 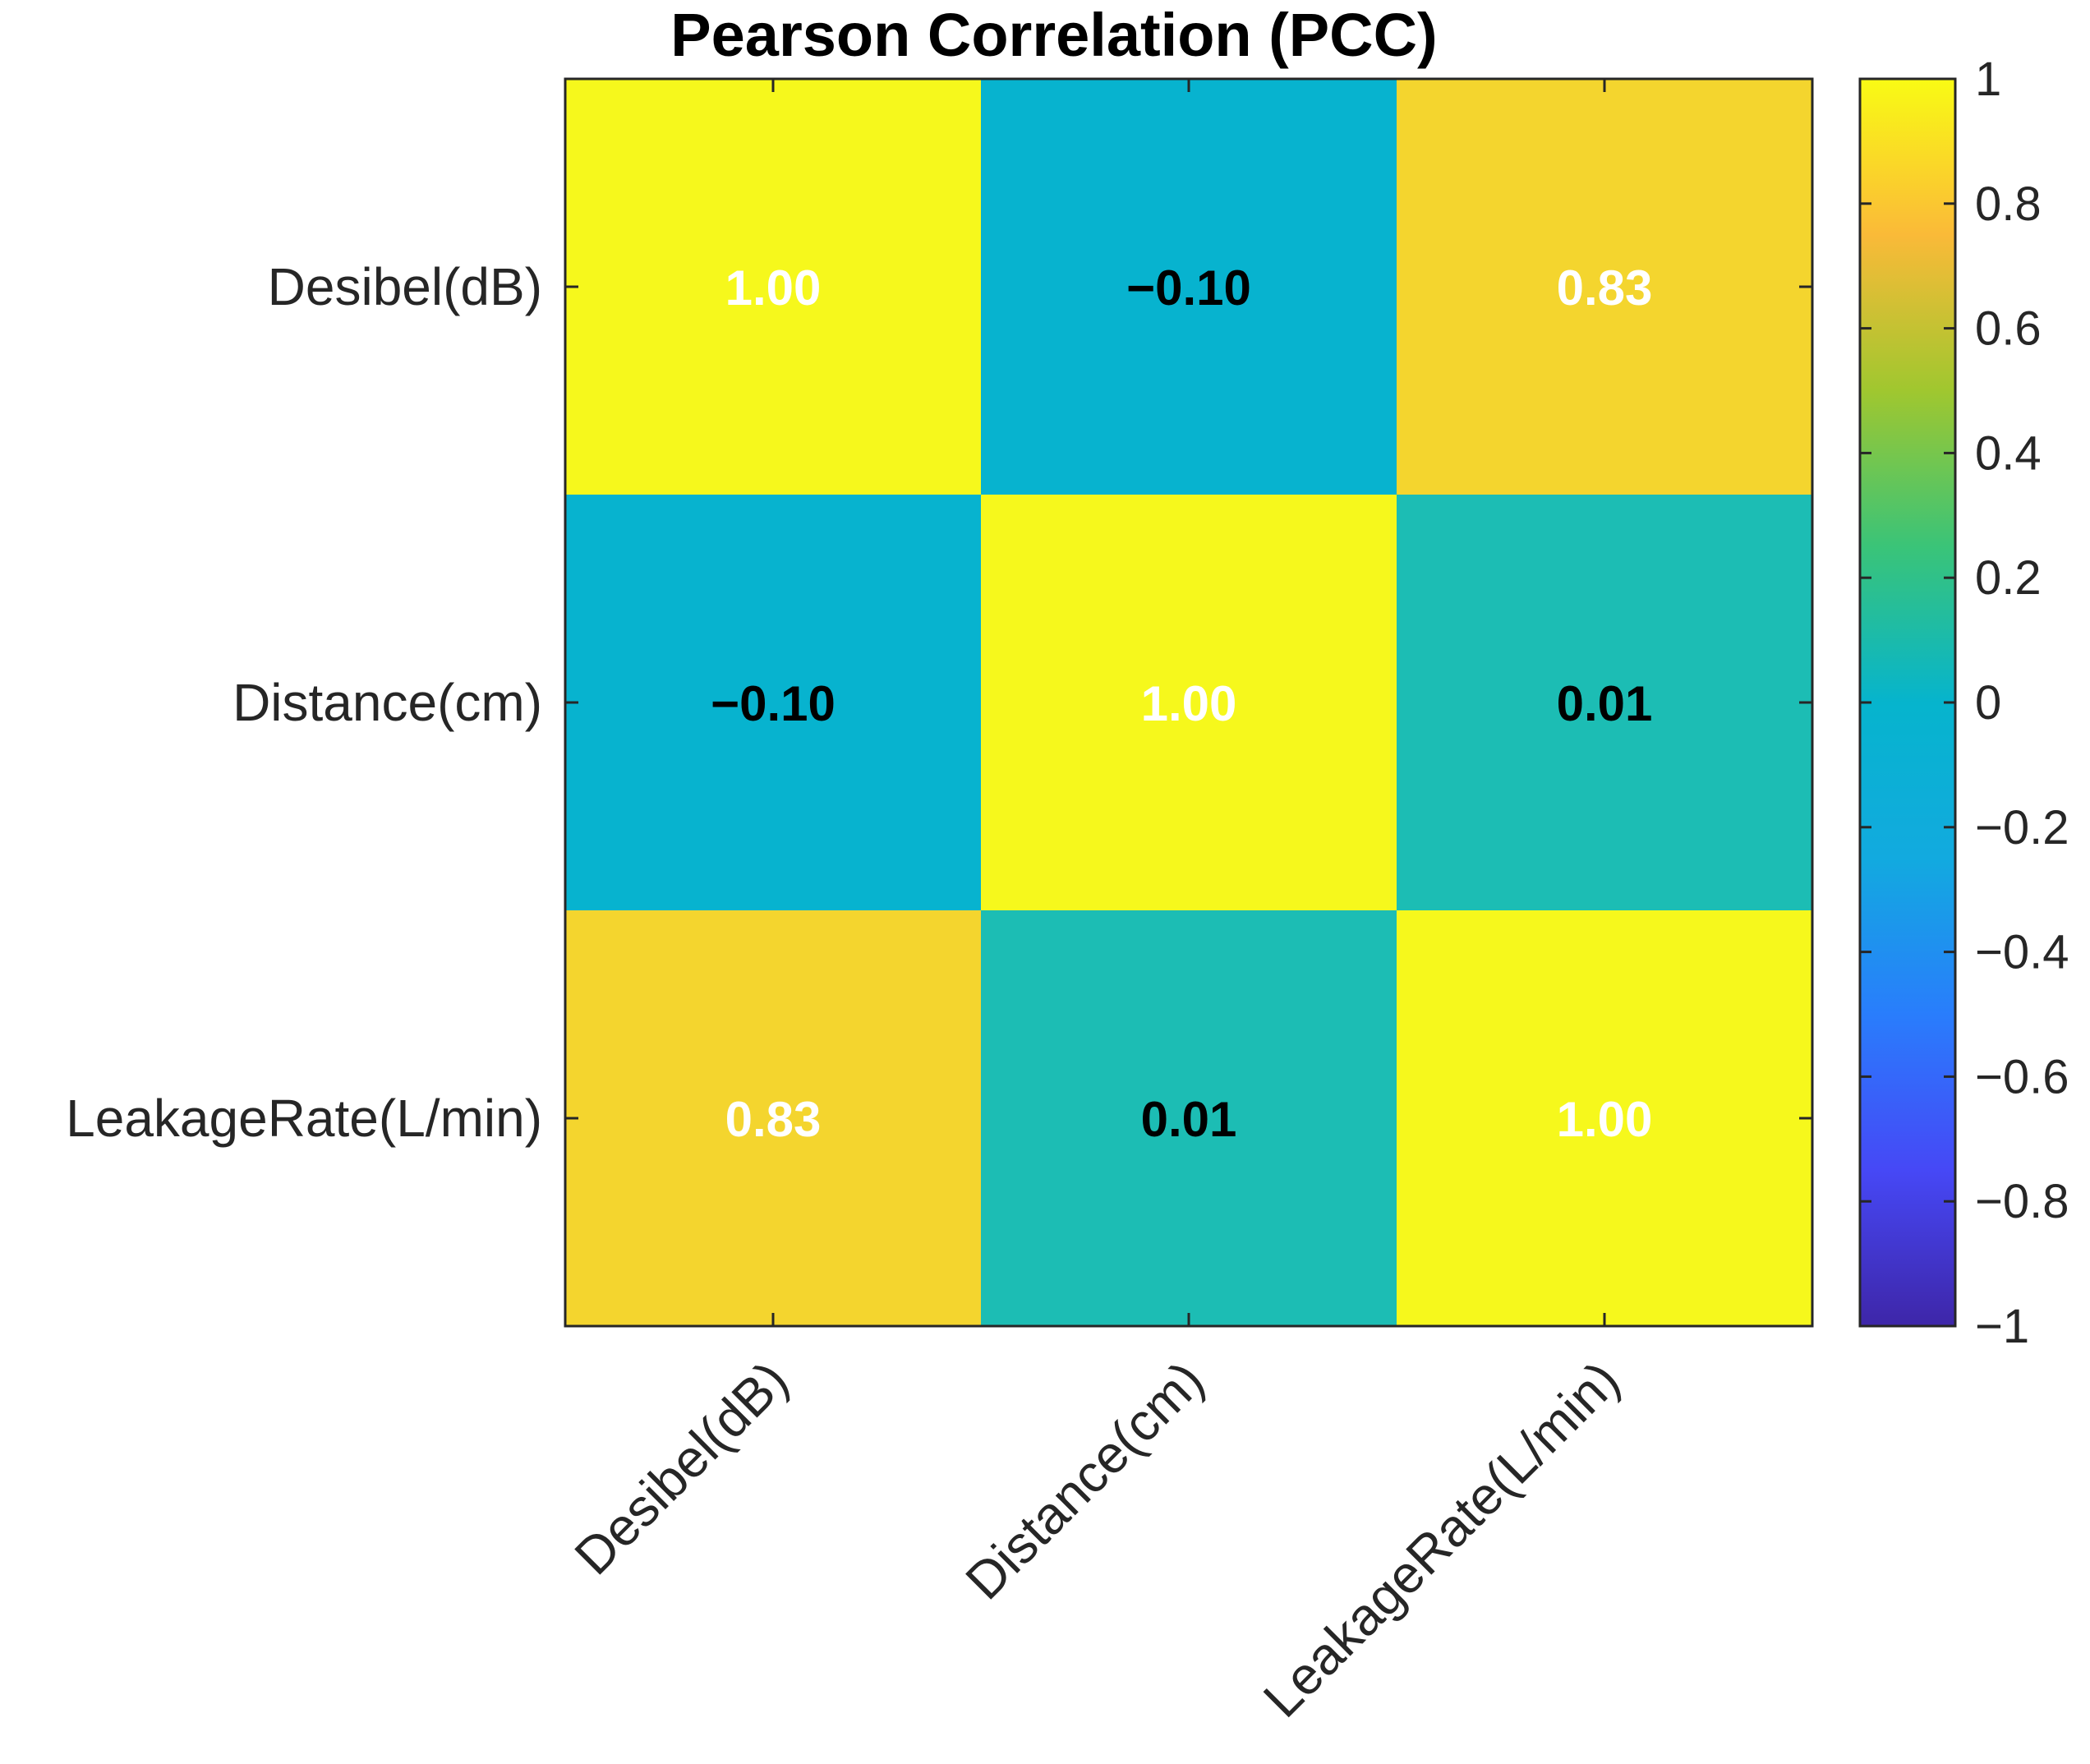 I want to click on colorbar-tick-label: 0.4, so click(x=2009, y=453).